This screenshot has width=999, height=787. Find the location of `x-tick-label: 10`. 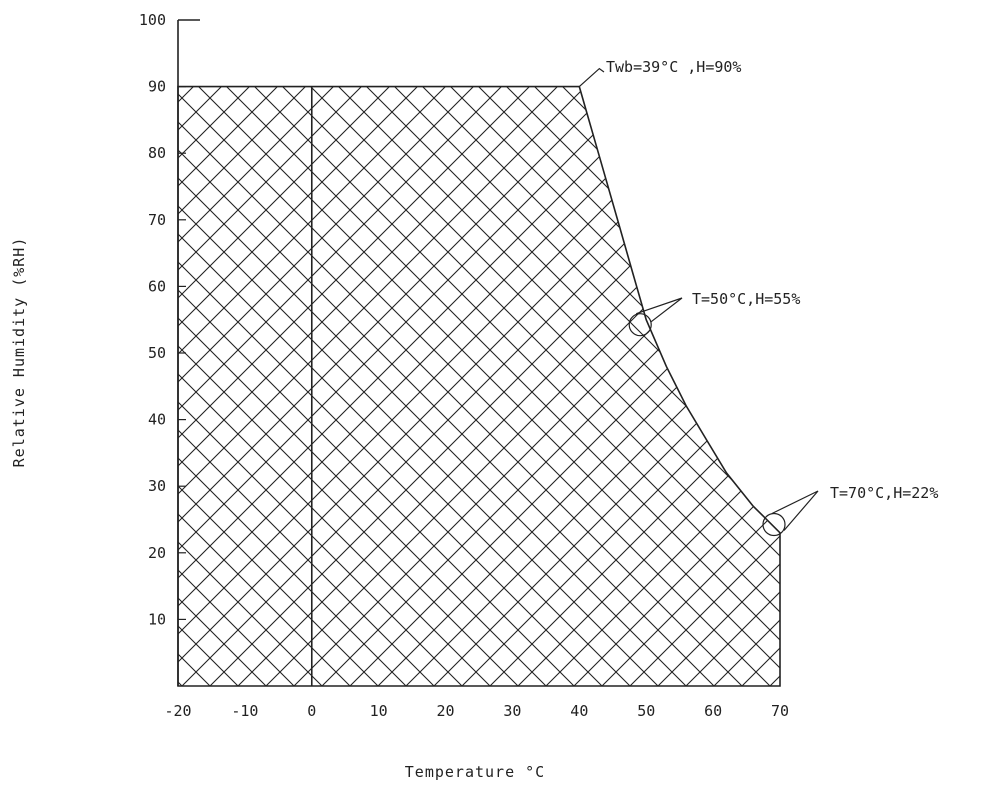

x-tick-label: 10 is located at coordinates (379, 711).